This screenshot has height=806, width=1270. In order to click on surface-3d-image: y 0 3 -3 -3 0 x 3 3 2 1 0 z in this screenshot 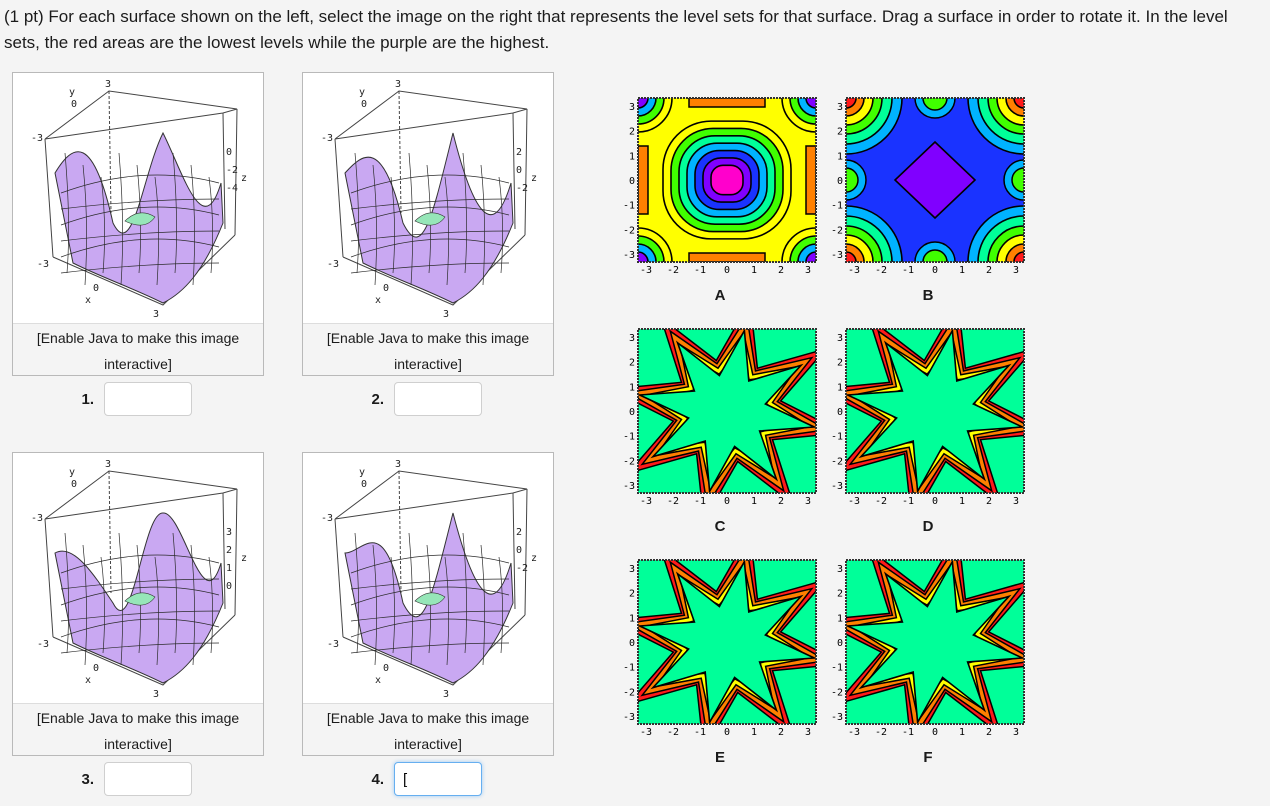, I will do `click(138, 578)`.